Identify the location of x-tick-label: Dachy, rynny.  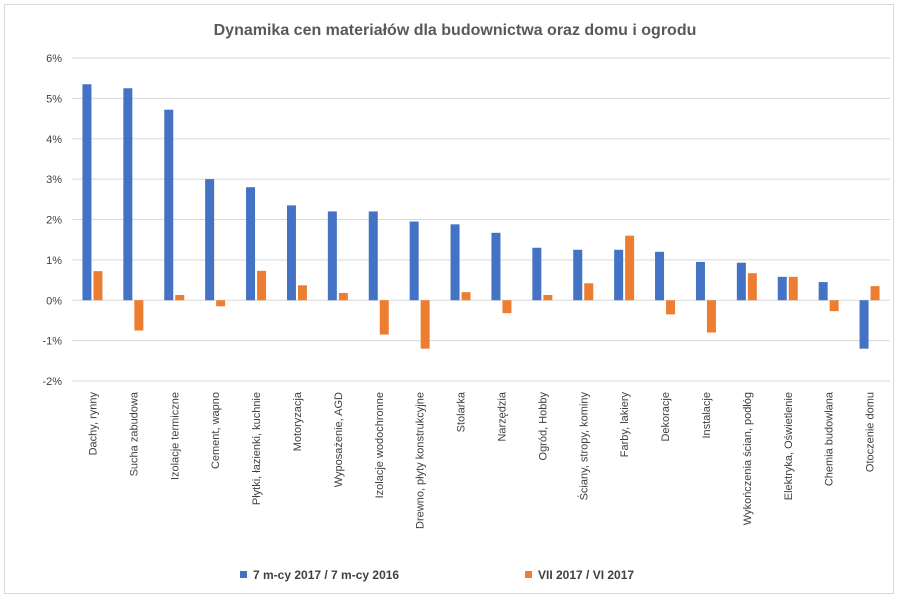
(93, 424).